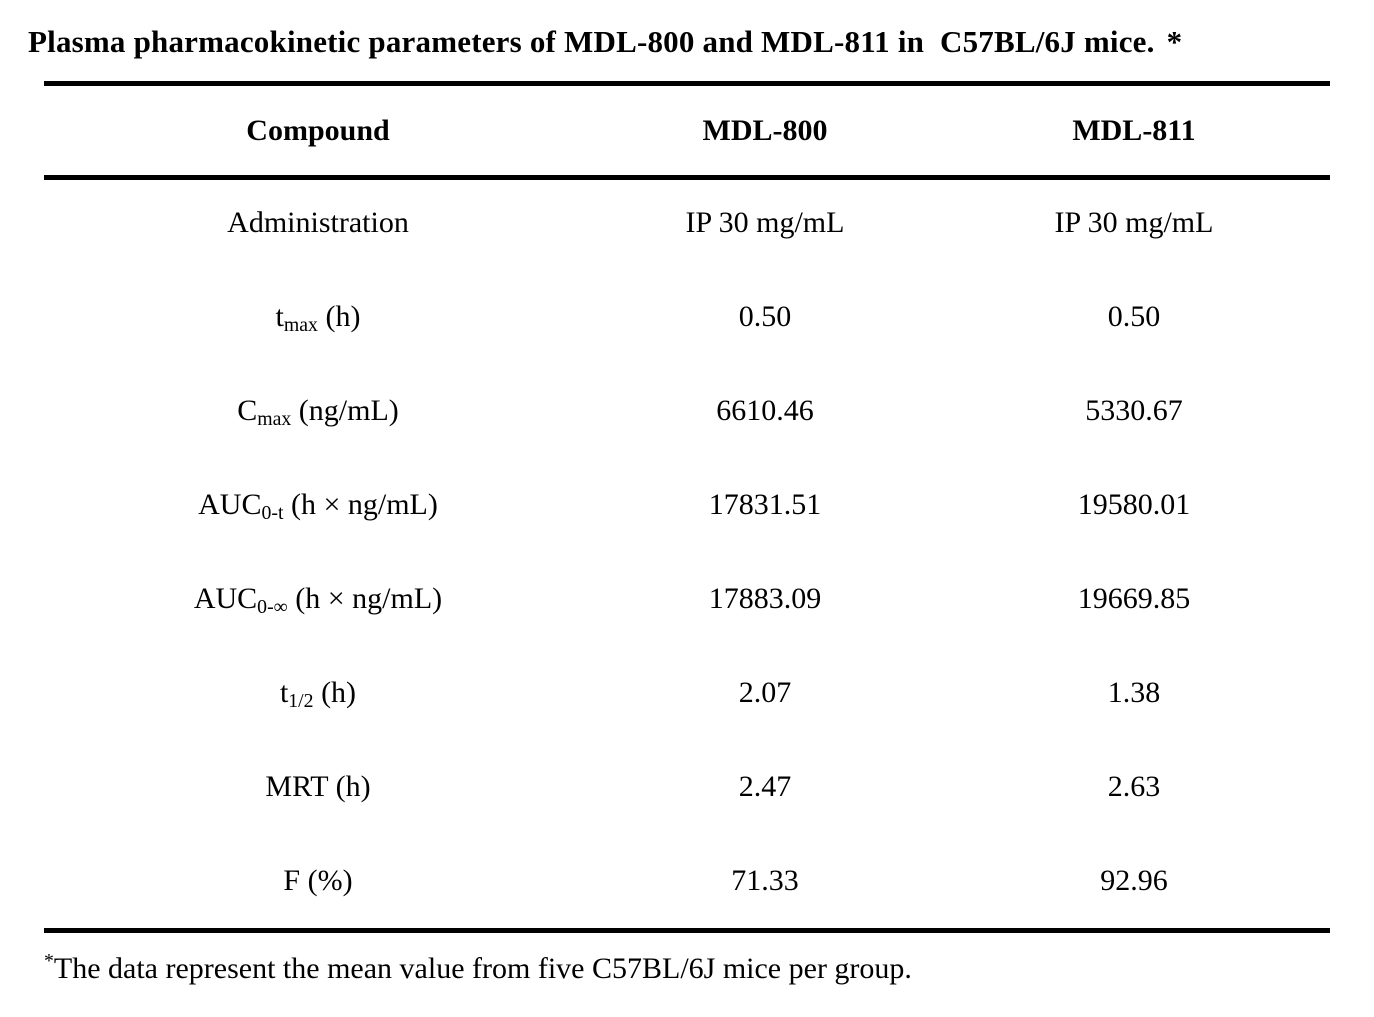  I want to click on table-row-cmax: Cmax (ng/mL) 6610.46 5330.67, so click(687, 410).